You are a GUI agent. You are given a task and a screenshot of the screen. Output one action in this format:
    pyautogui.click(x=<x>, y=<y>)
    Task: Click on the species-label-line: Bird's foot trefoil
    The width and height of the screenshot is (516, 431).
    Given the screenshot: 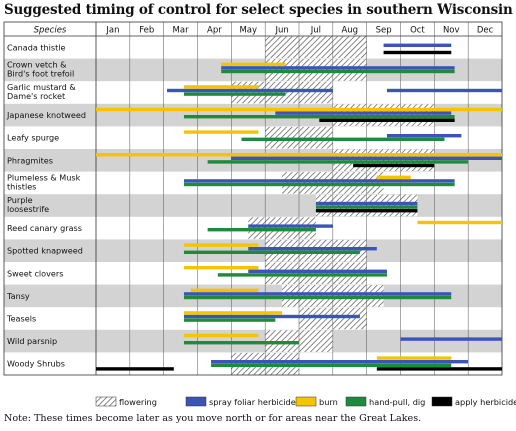 What is the action you would take?
    pyautogui.click(x=40, y=74)
    